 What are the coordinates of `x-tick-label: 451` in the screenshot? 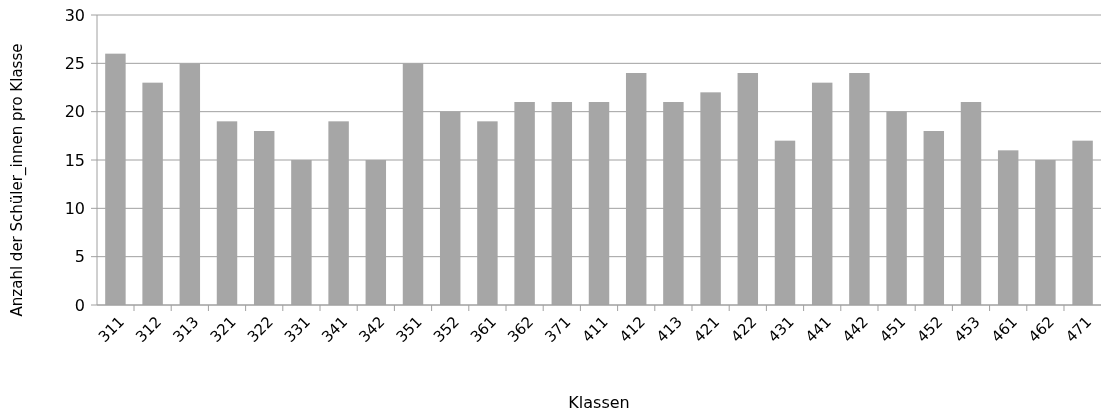 It's located at (893, 329).